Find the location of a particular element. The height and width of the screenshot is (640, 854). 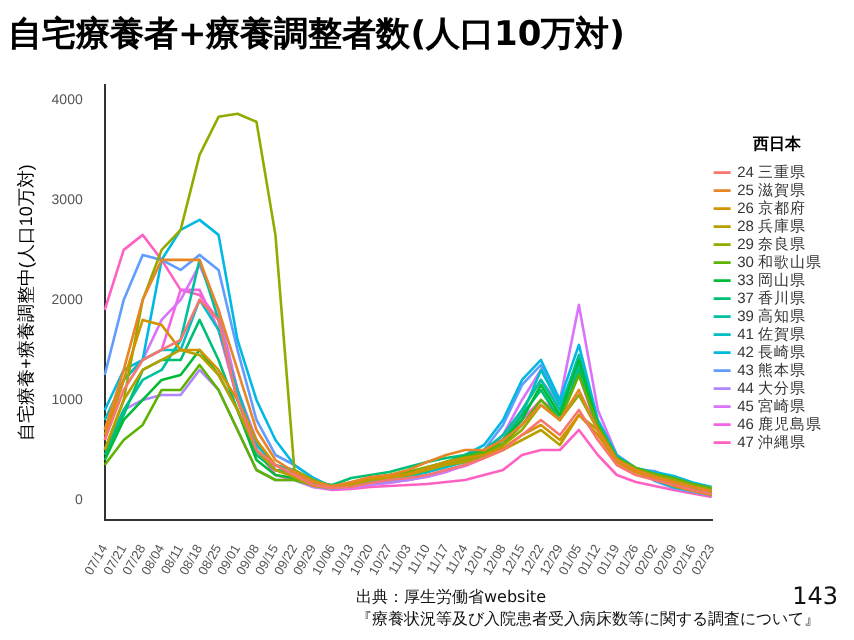

source-note: 出典：厚生労働省website is located at coordinates (451, 597).